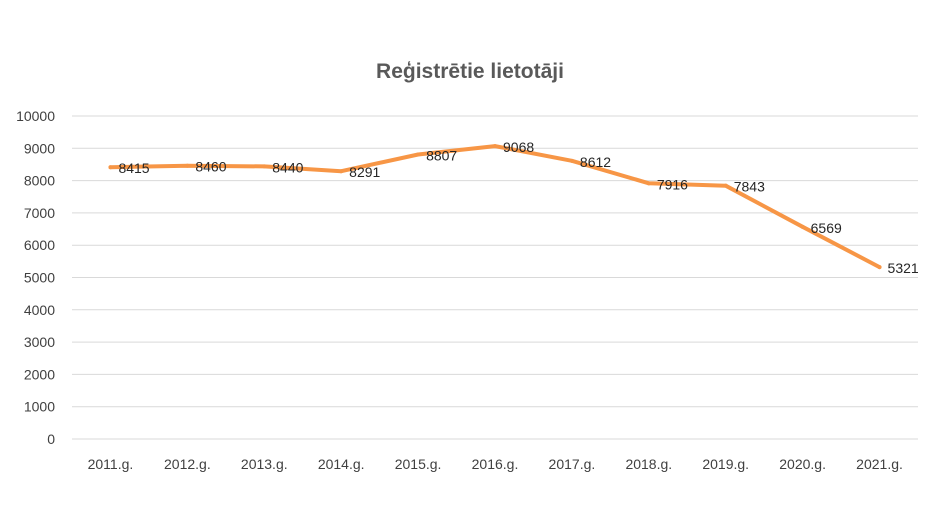 This screenshot has width=940, height=529. Describe the element at coordinates (364, 172) in the screenshot. I see `data-label: 8291` at that location.